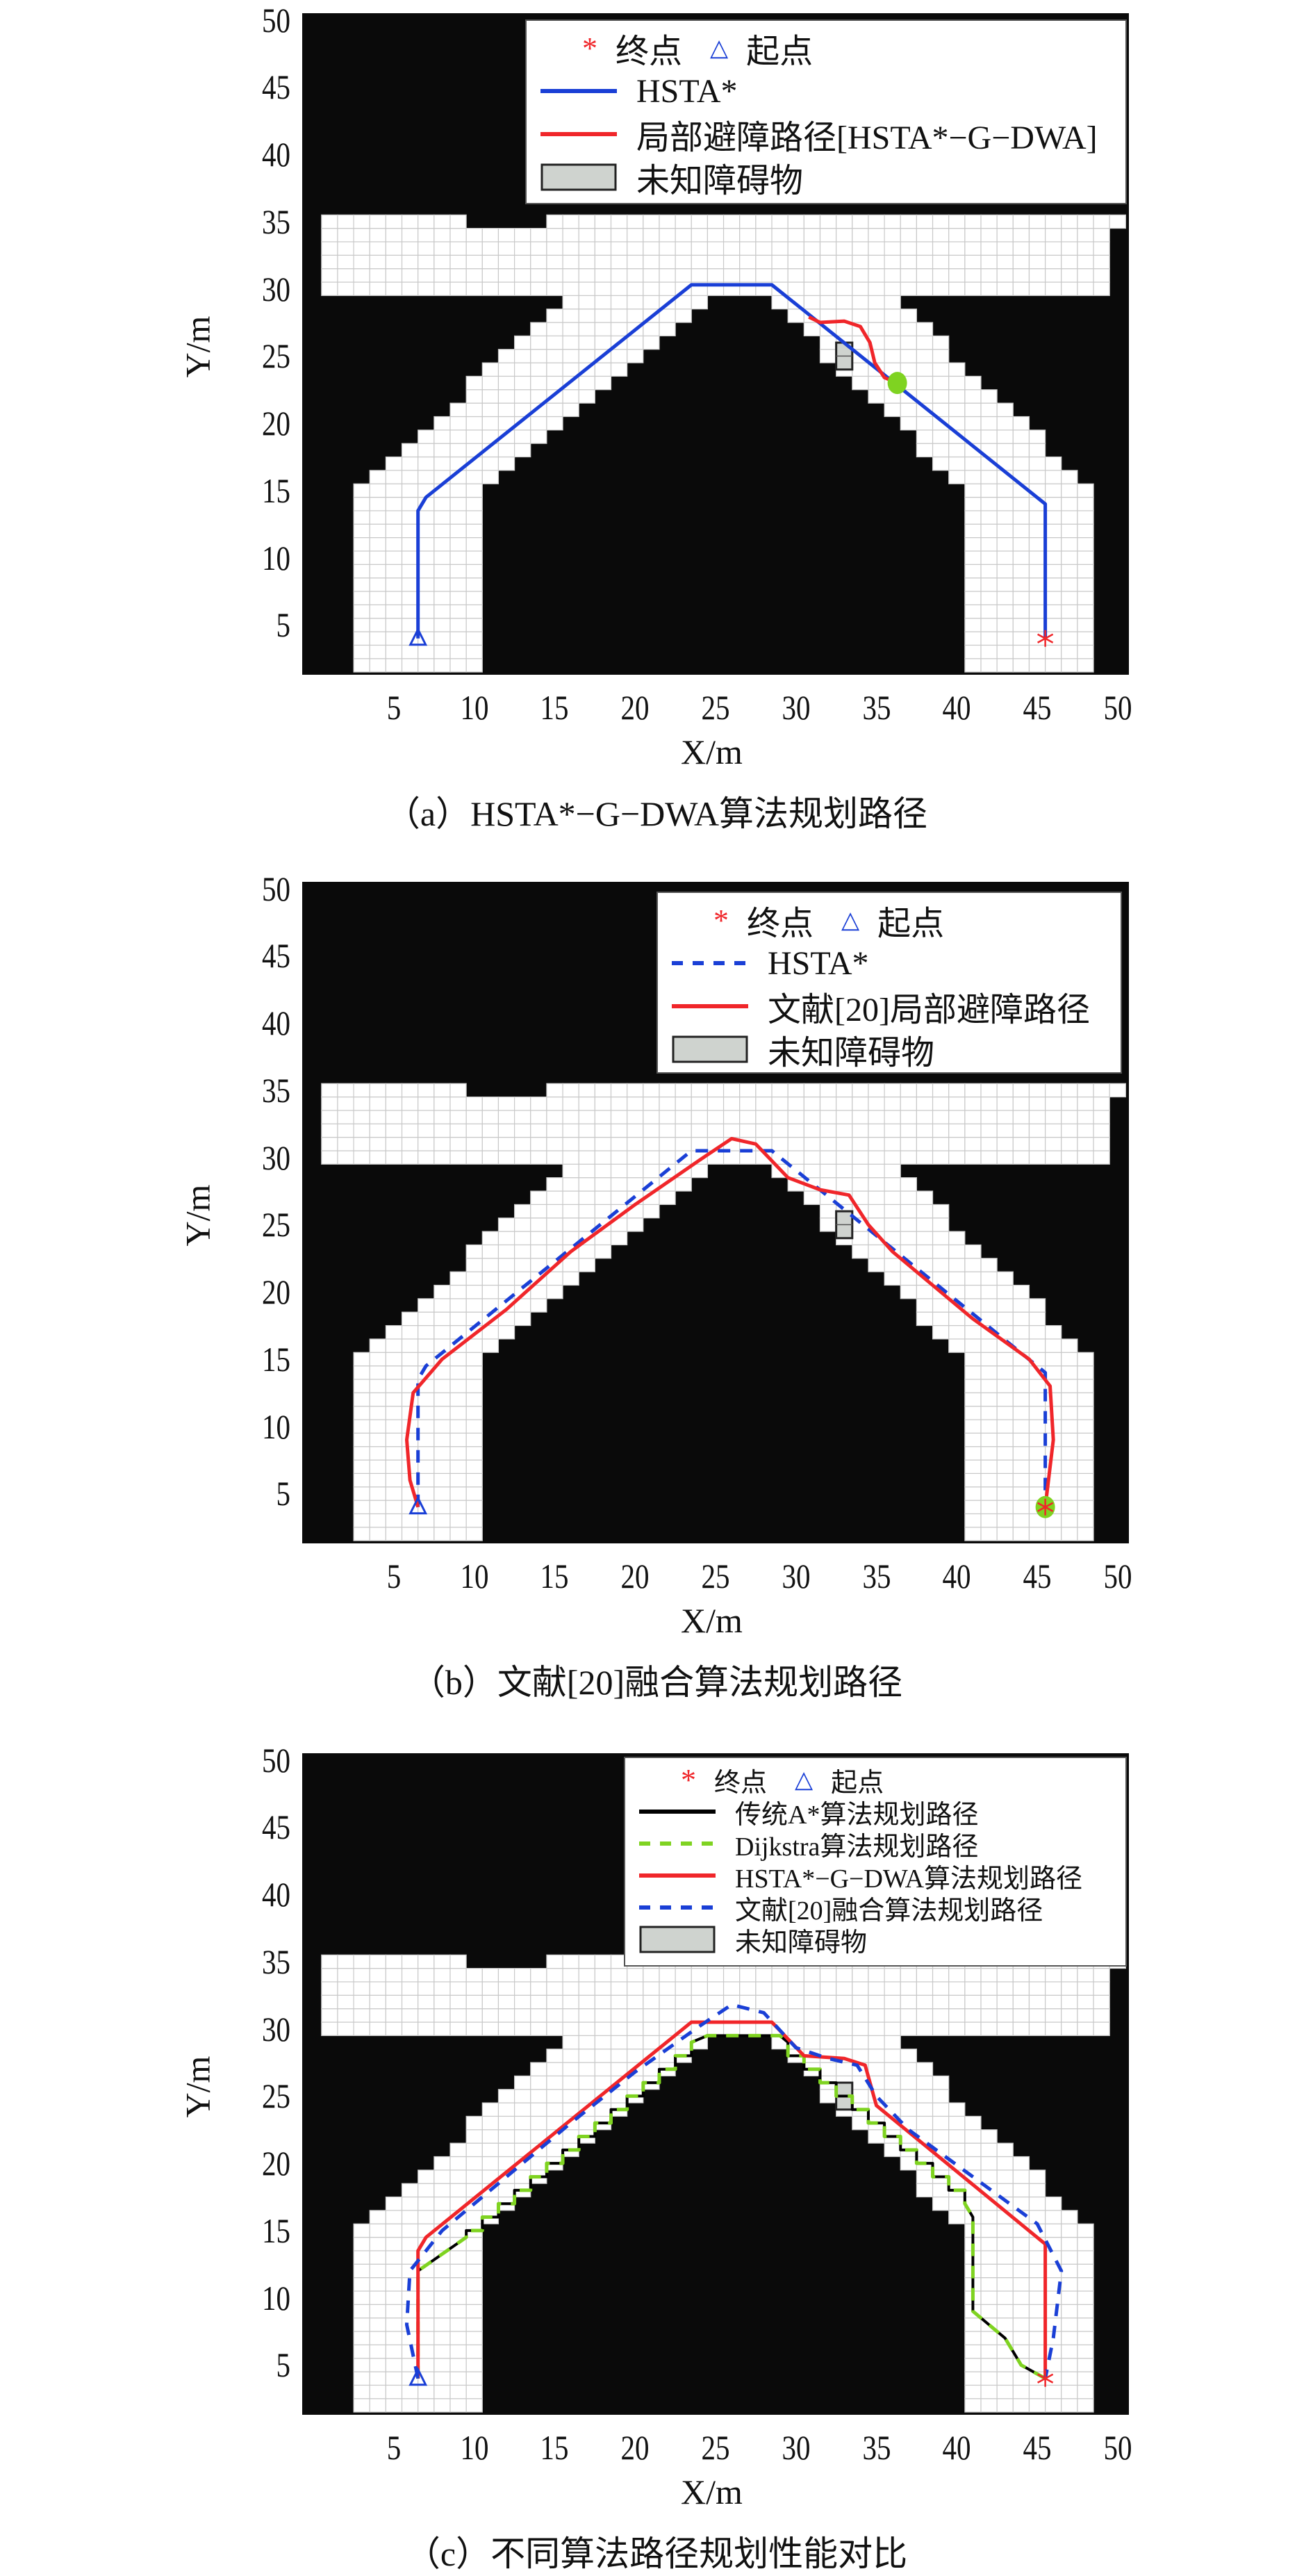  Describe the element at coordinates (578, 91) in the screenshot. I see `legend-line-swatch` at that location.